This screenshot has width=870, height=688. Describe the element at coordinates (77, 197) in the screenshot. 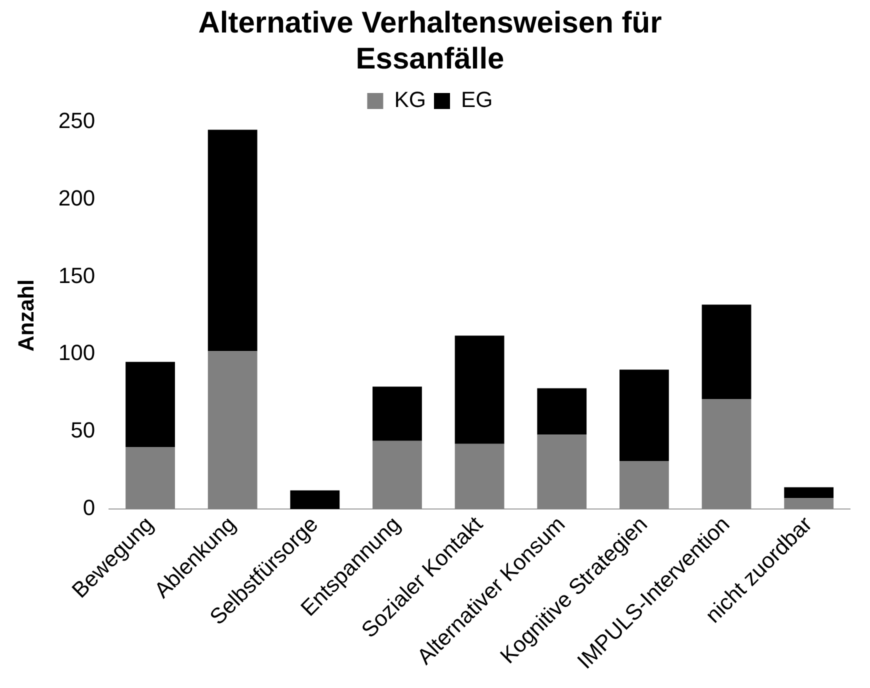

I see `y-tick-label: 200` at that location.